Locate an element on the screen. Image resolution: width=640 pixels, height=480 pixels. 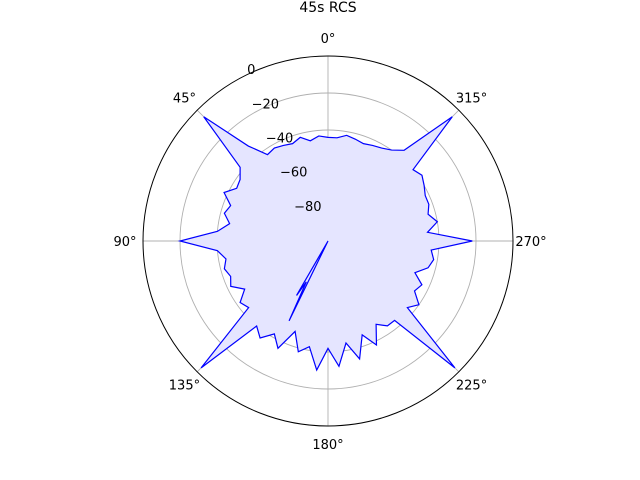
angle-tick-label: 135° is located at coordinates (184, 386).